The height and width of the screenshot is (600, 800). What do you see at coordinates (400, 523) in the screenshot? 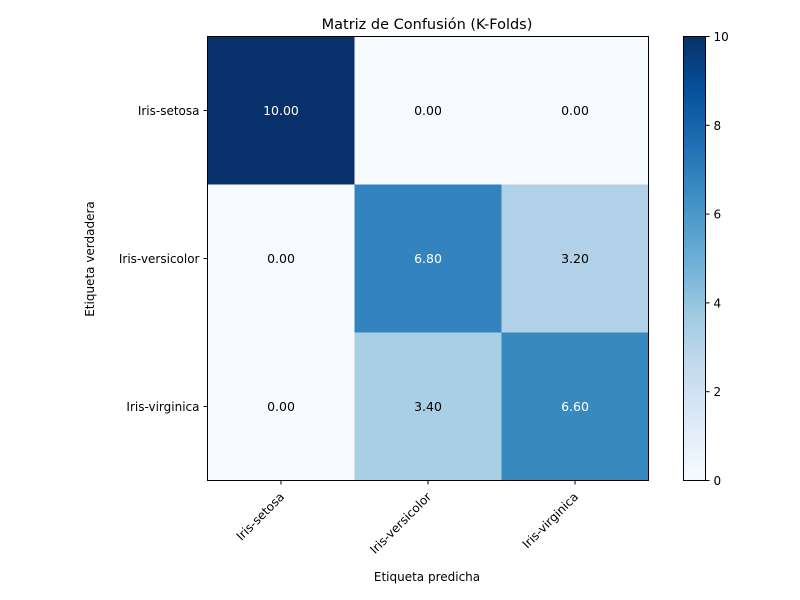
I see `x-tick-label: Iris-versicolor` at bounding box center [400, 523].